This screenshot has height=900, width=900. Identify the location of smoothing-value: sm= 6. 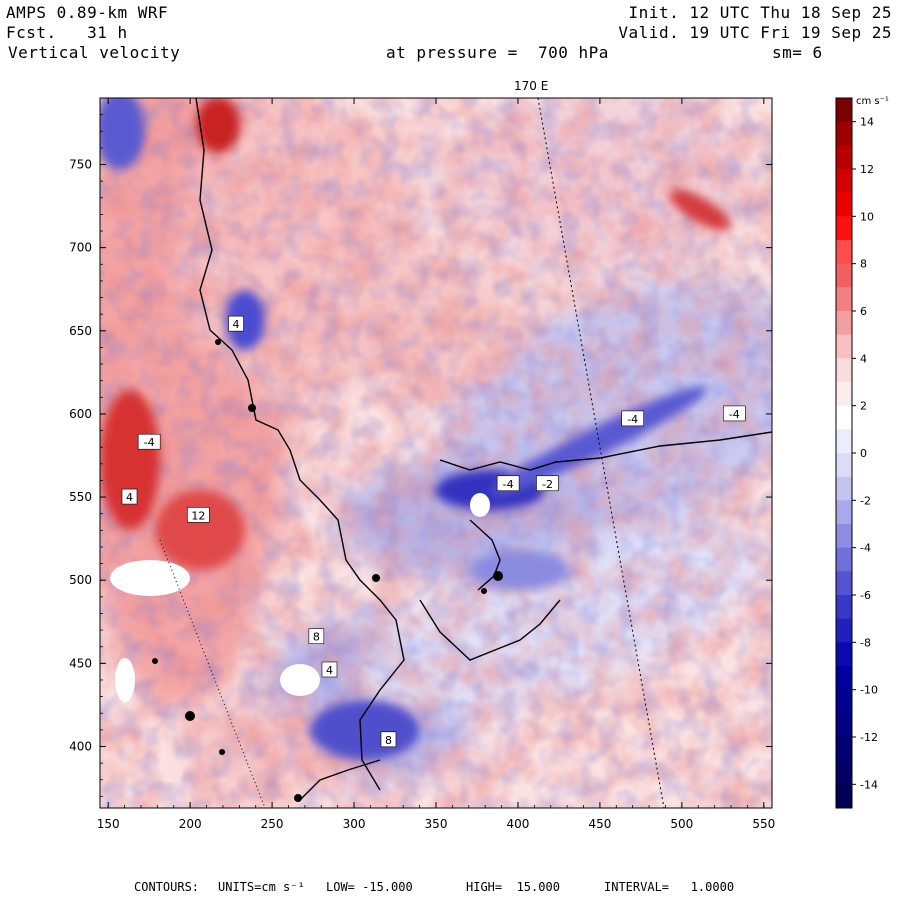
(797, 52).